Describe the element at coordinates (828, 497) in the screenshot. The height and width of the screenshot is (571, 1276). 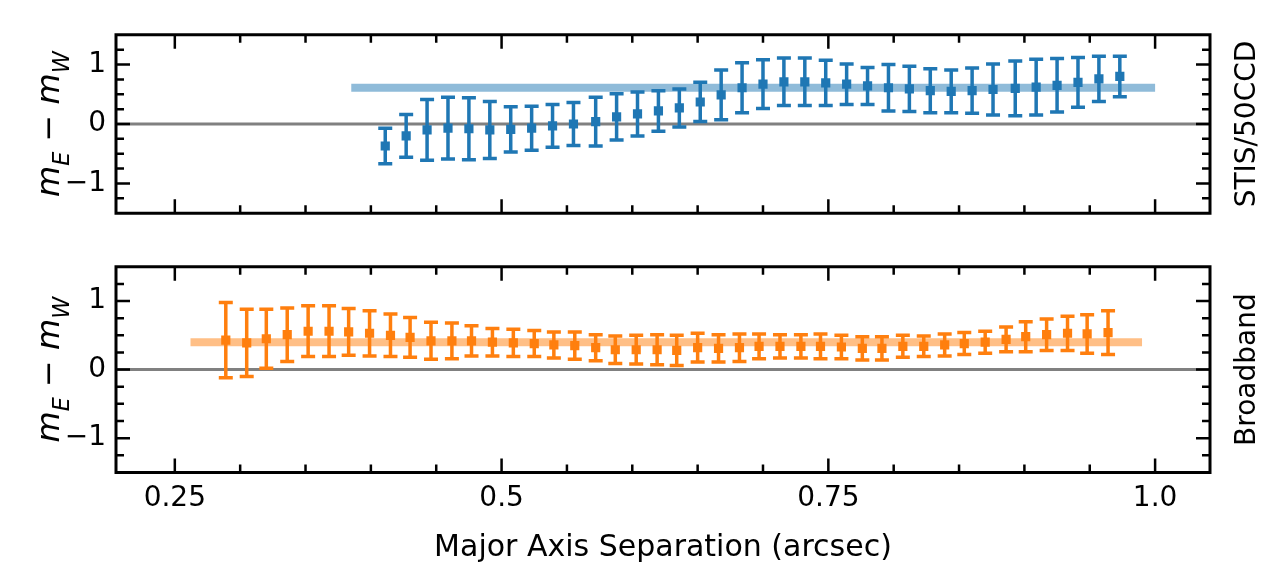
I see `x-tick-label: 0.75` at that location.